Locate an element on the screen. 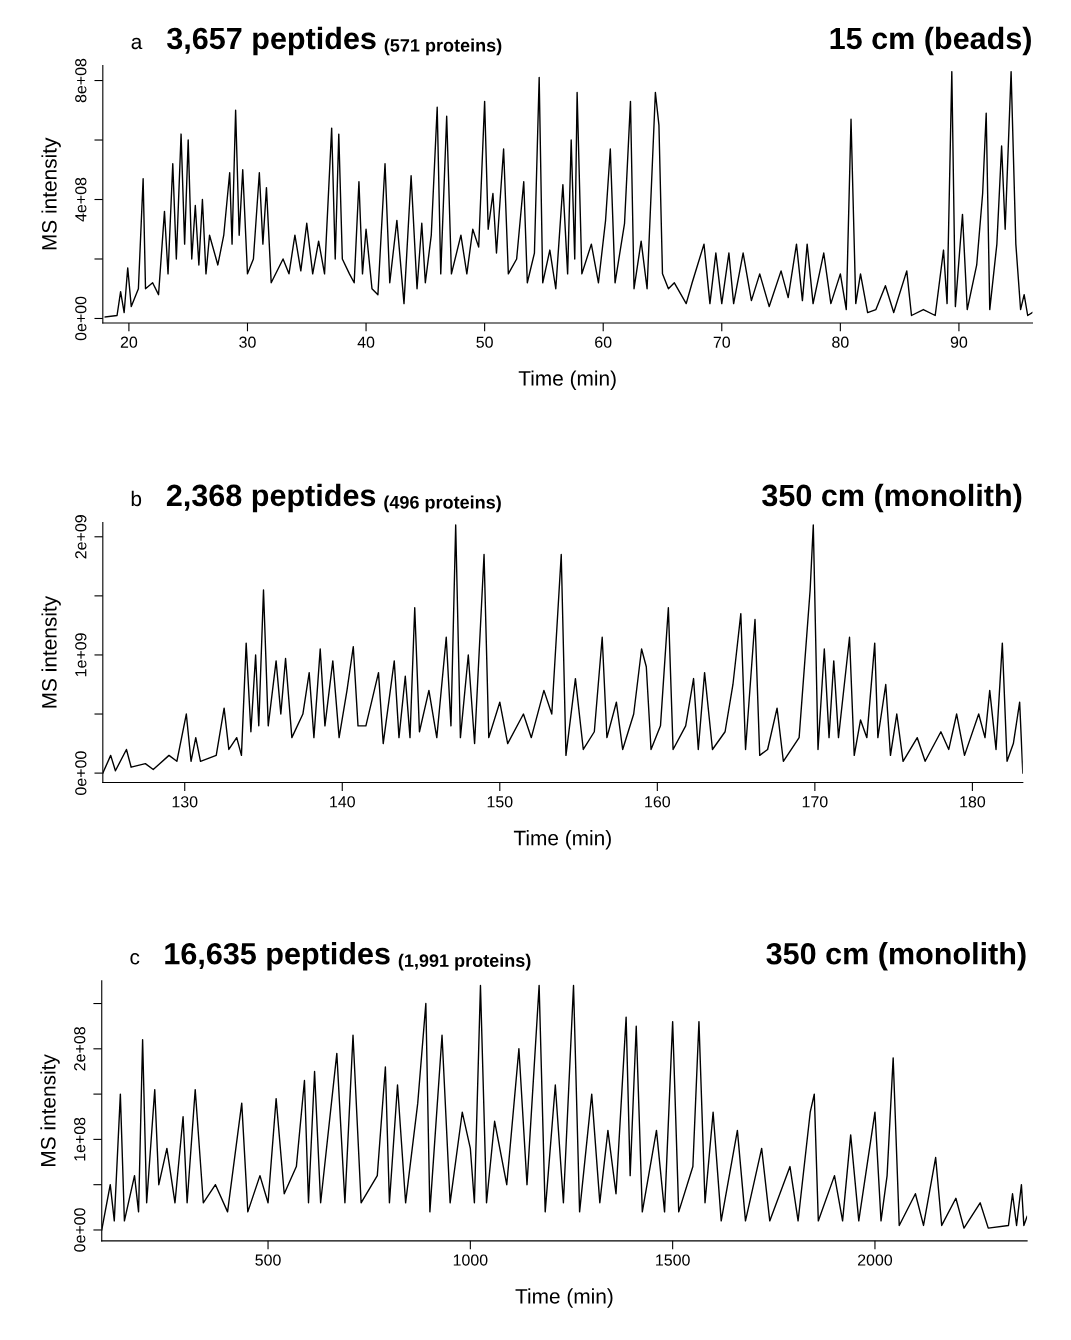  text: c is located at coordinates (135, 959).